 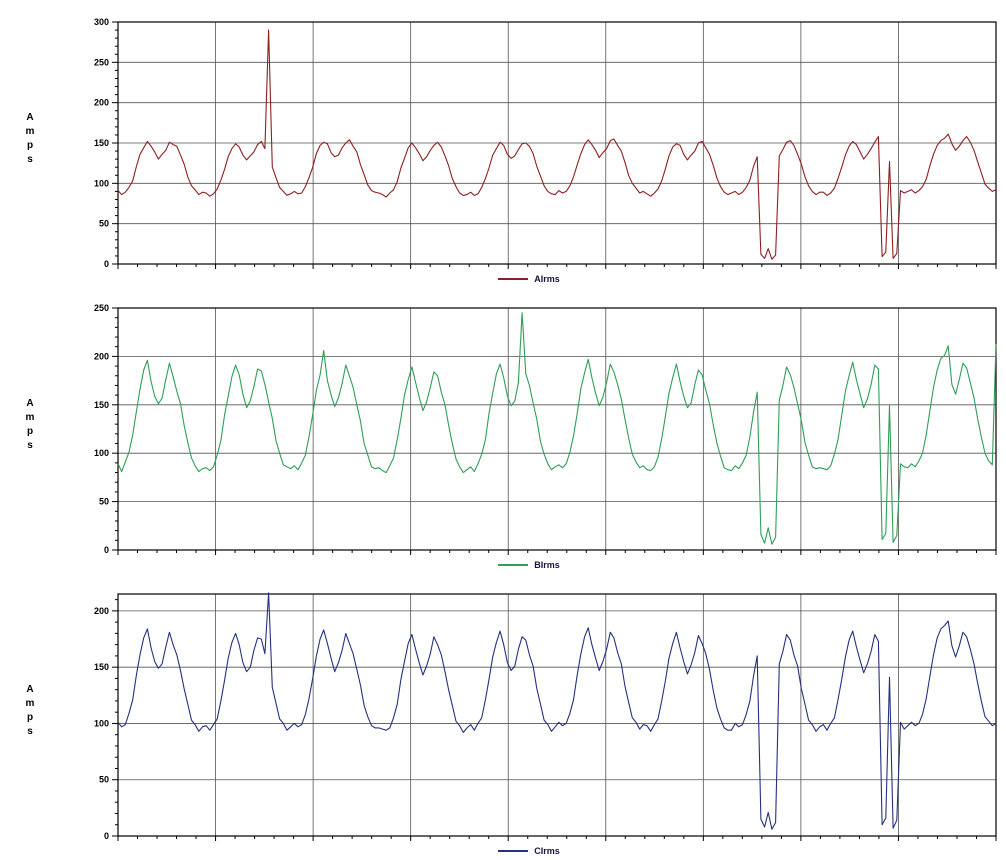 I want to click on legend-birms: BIrms, so click(x=503, y=565).